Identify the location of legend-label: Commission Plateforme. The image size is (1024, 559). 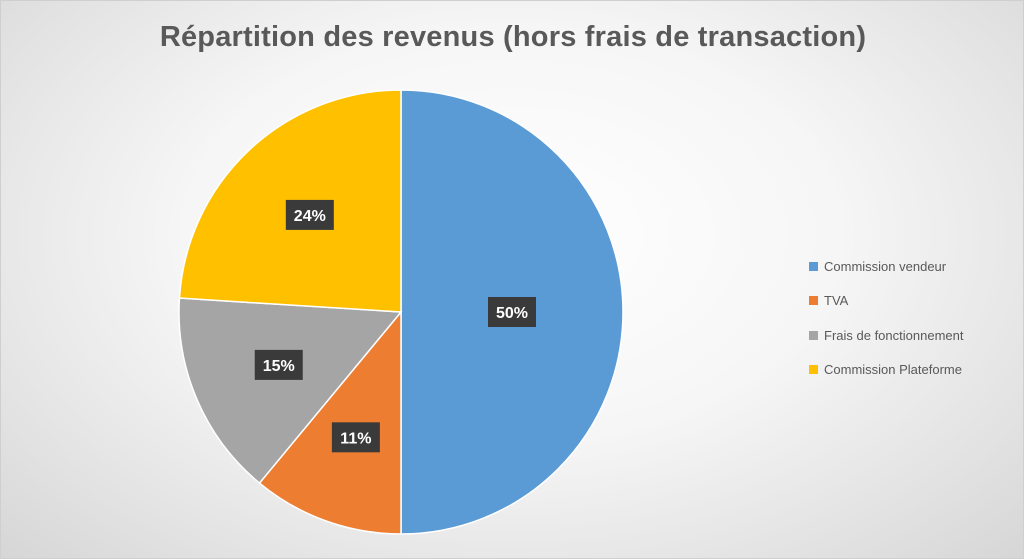
(893, 370).